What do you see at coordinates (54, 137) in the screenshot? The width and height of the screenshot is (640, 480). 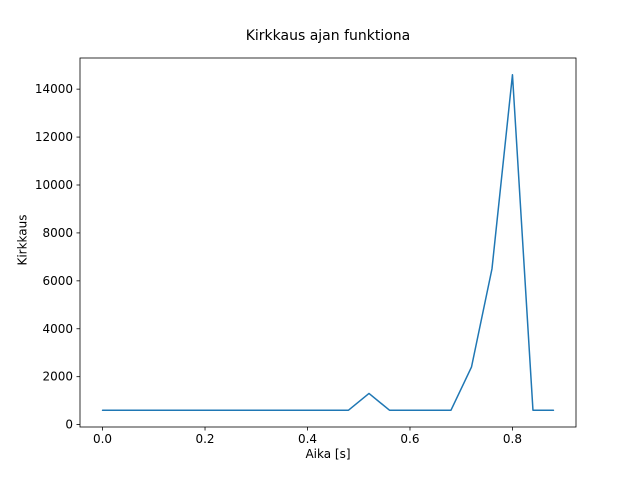 I see `y-tick-label: 12000` at bounding box center [54, 137].